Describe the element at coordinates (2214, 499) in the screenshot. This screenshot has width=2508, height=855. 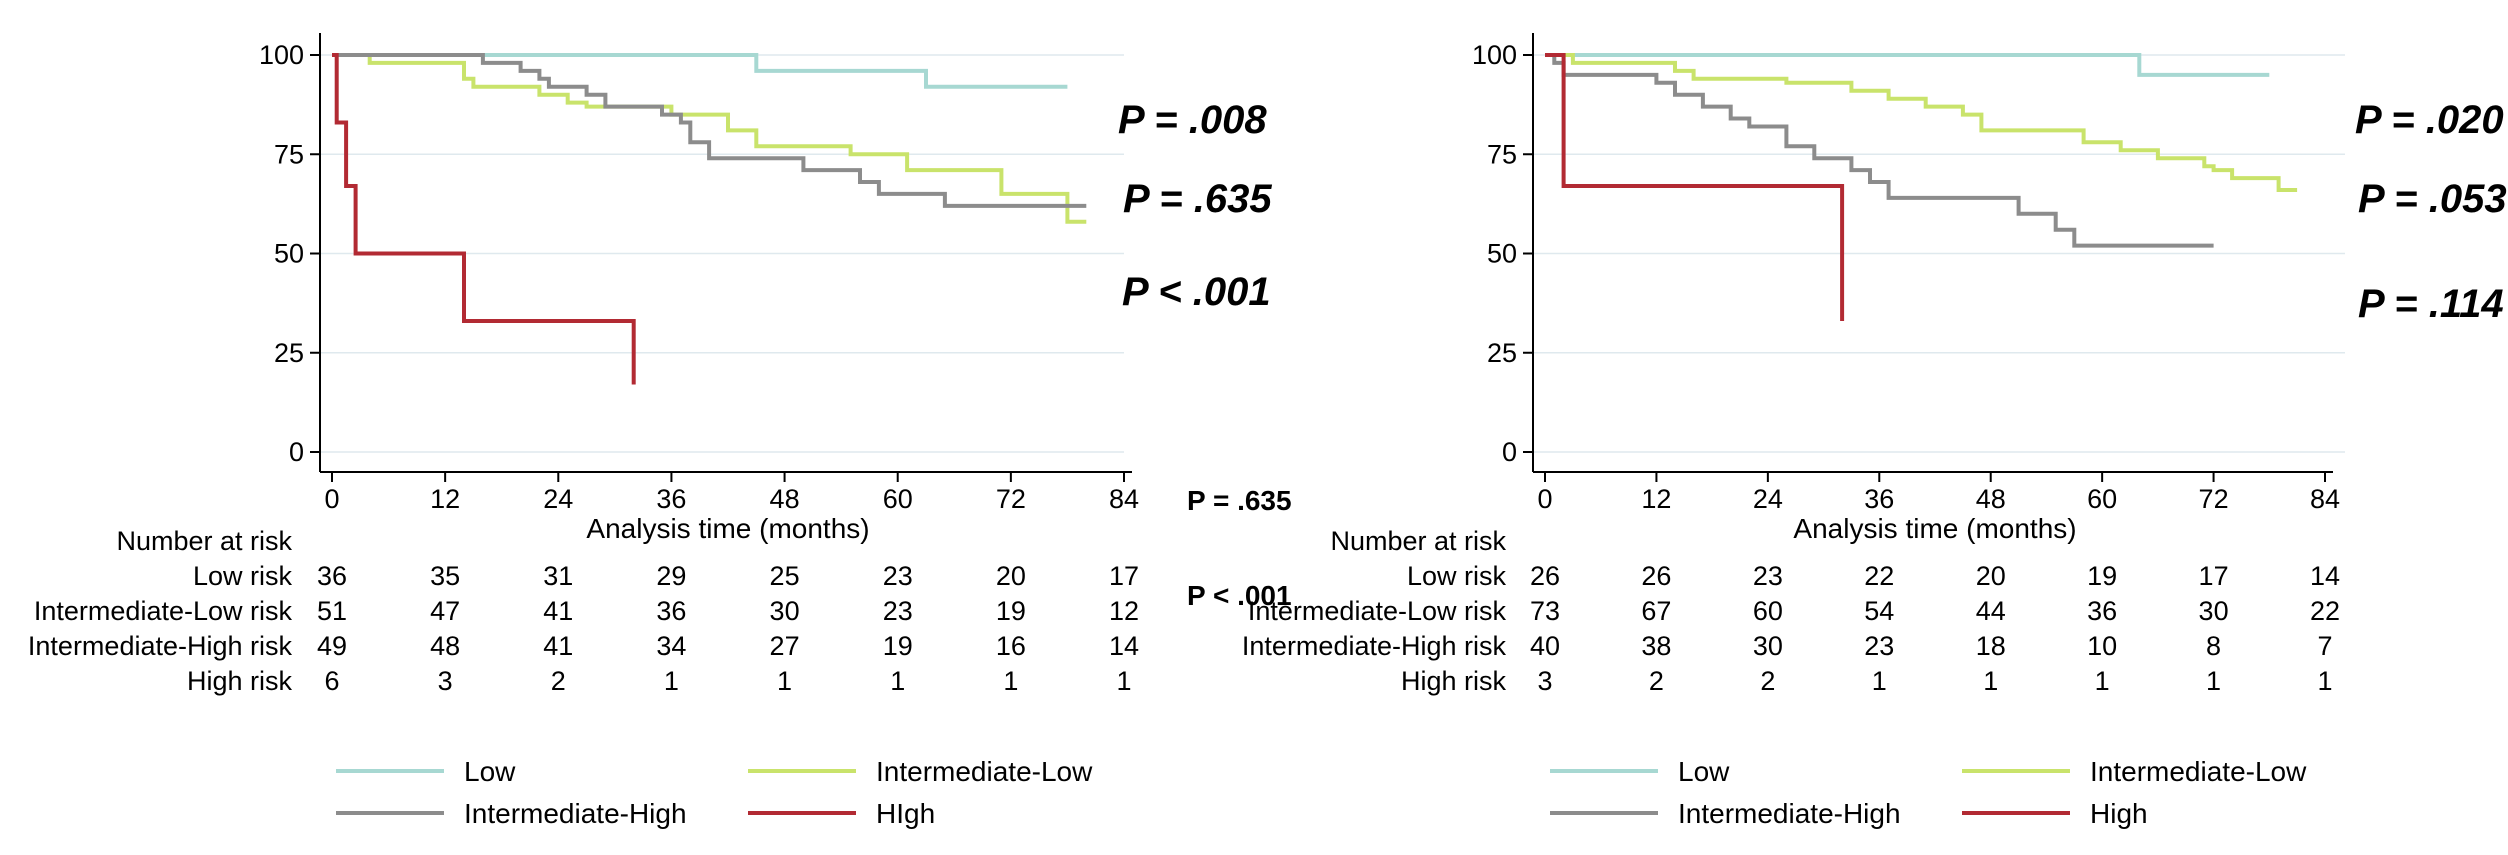
I see `x-tick-label: 72` at that location.